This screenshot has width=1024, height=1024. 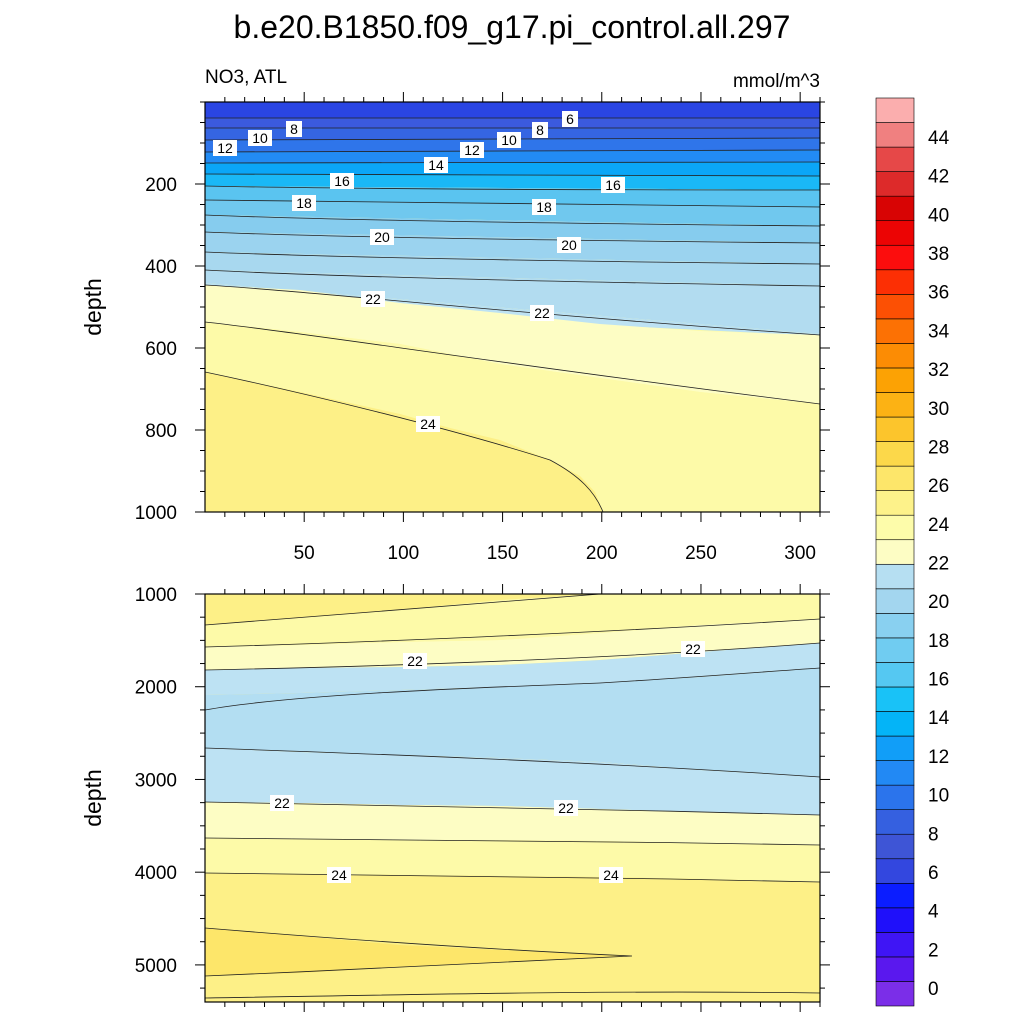 I want to click on colorbar-label: 36, so click(x=938, y=293).